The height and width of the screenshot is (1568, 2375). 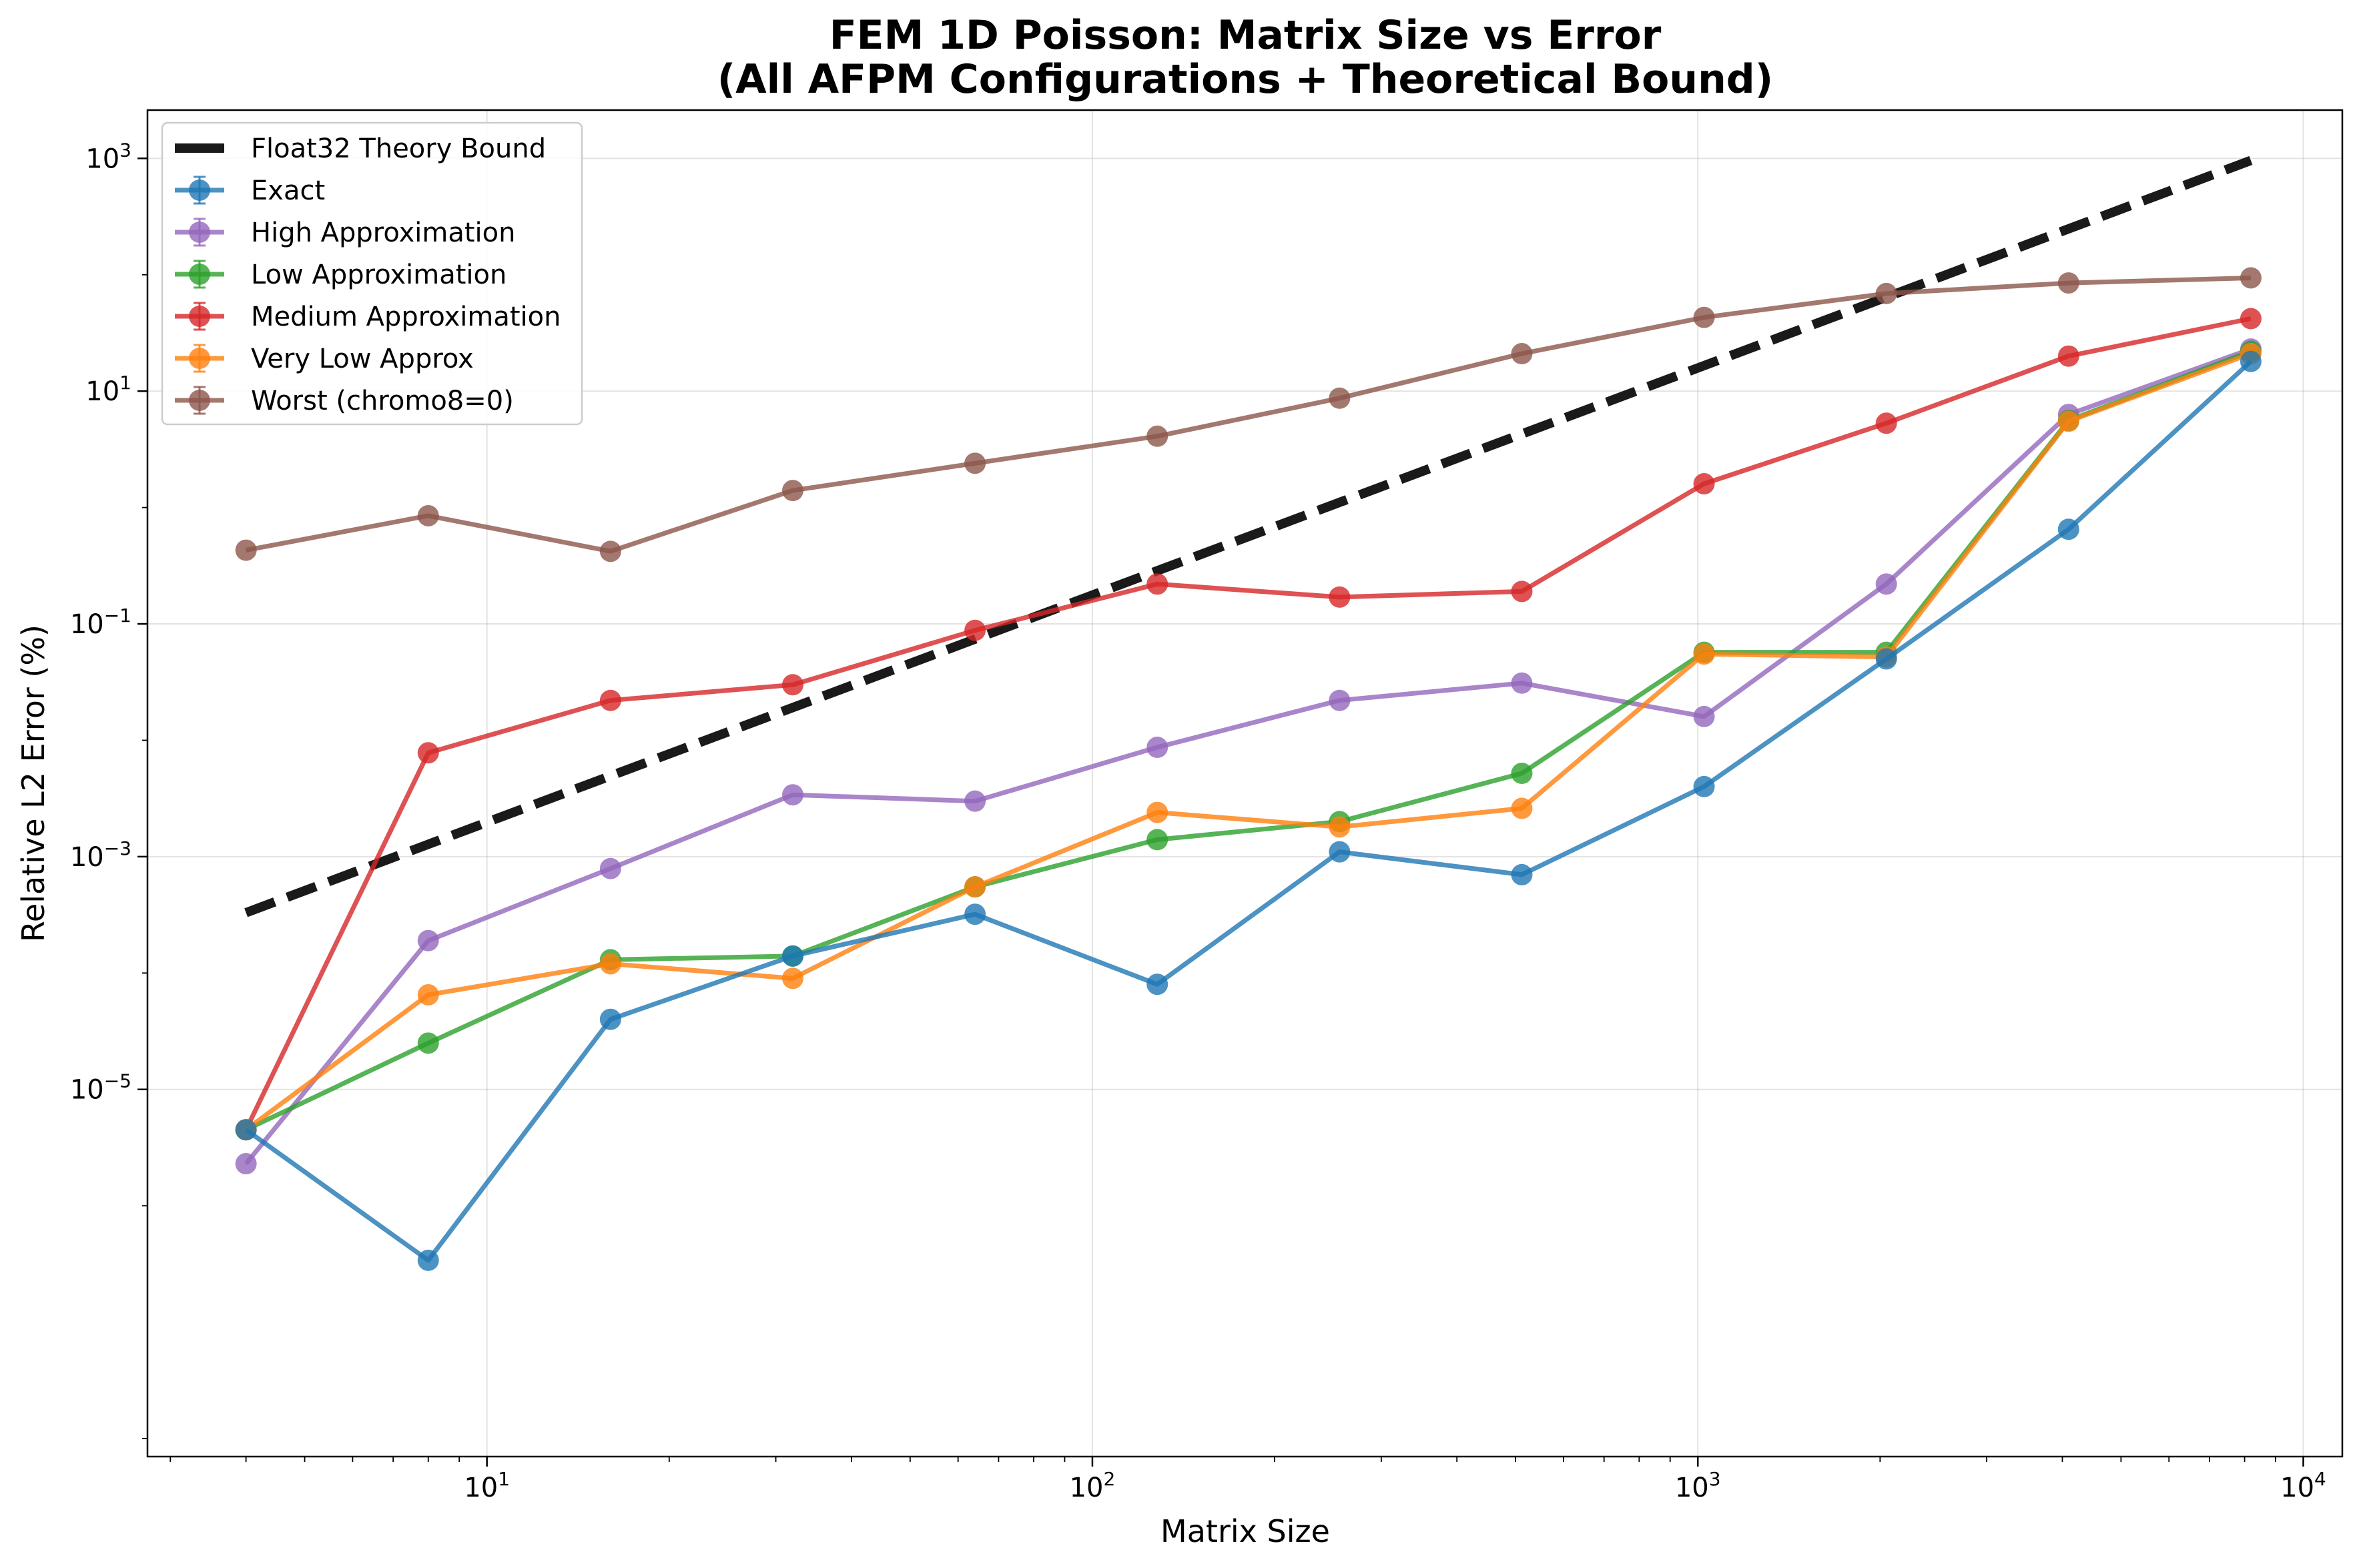 What do you see at coordinates (2303, 1485) in the screenshot?
I see `x-tick-label: 10⁴` at bounding box center [2303, 1485].